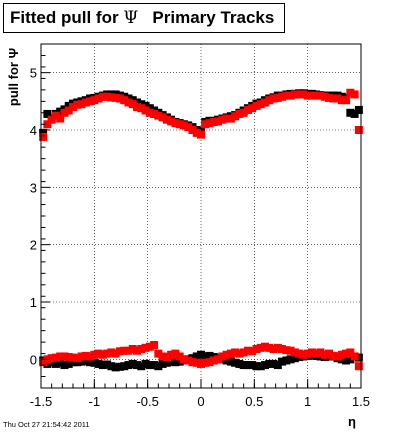 The width and height of the screenshot is (400, 433). I want to click on chart-title-suffix: Primary Tracks, so click(206, 17).